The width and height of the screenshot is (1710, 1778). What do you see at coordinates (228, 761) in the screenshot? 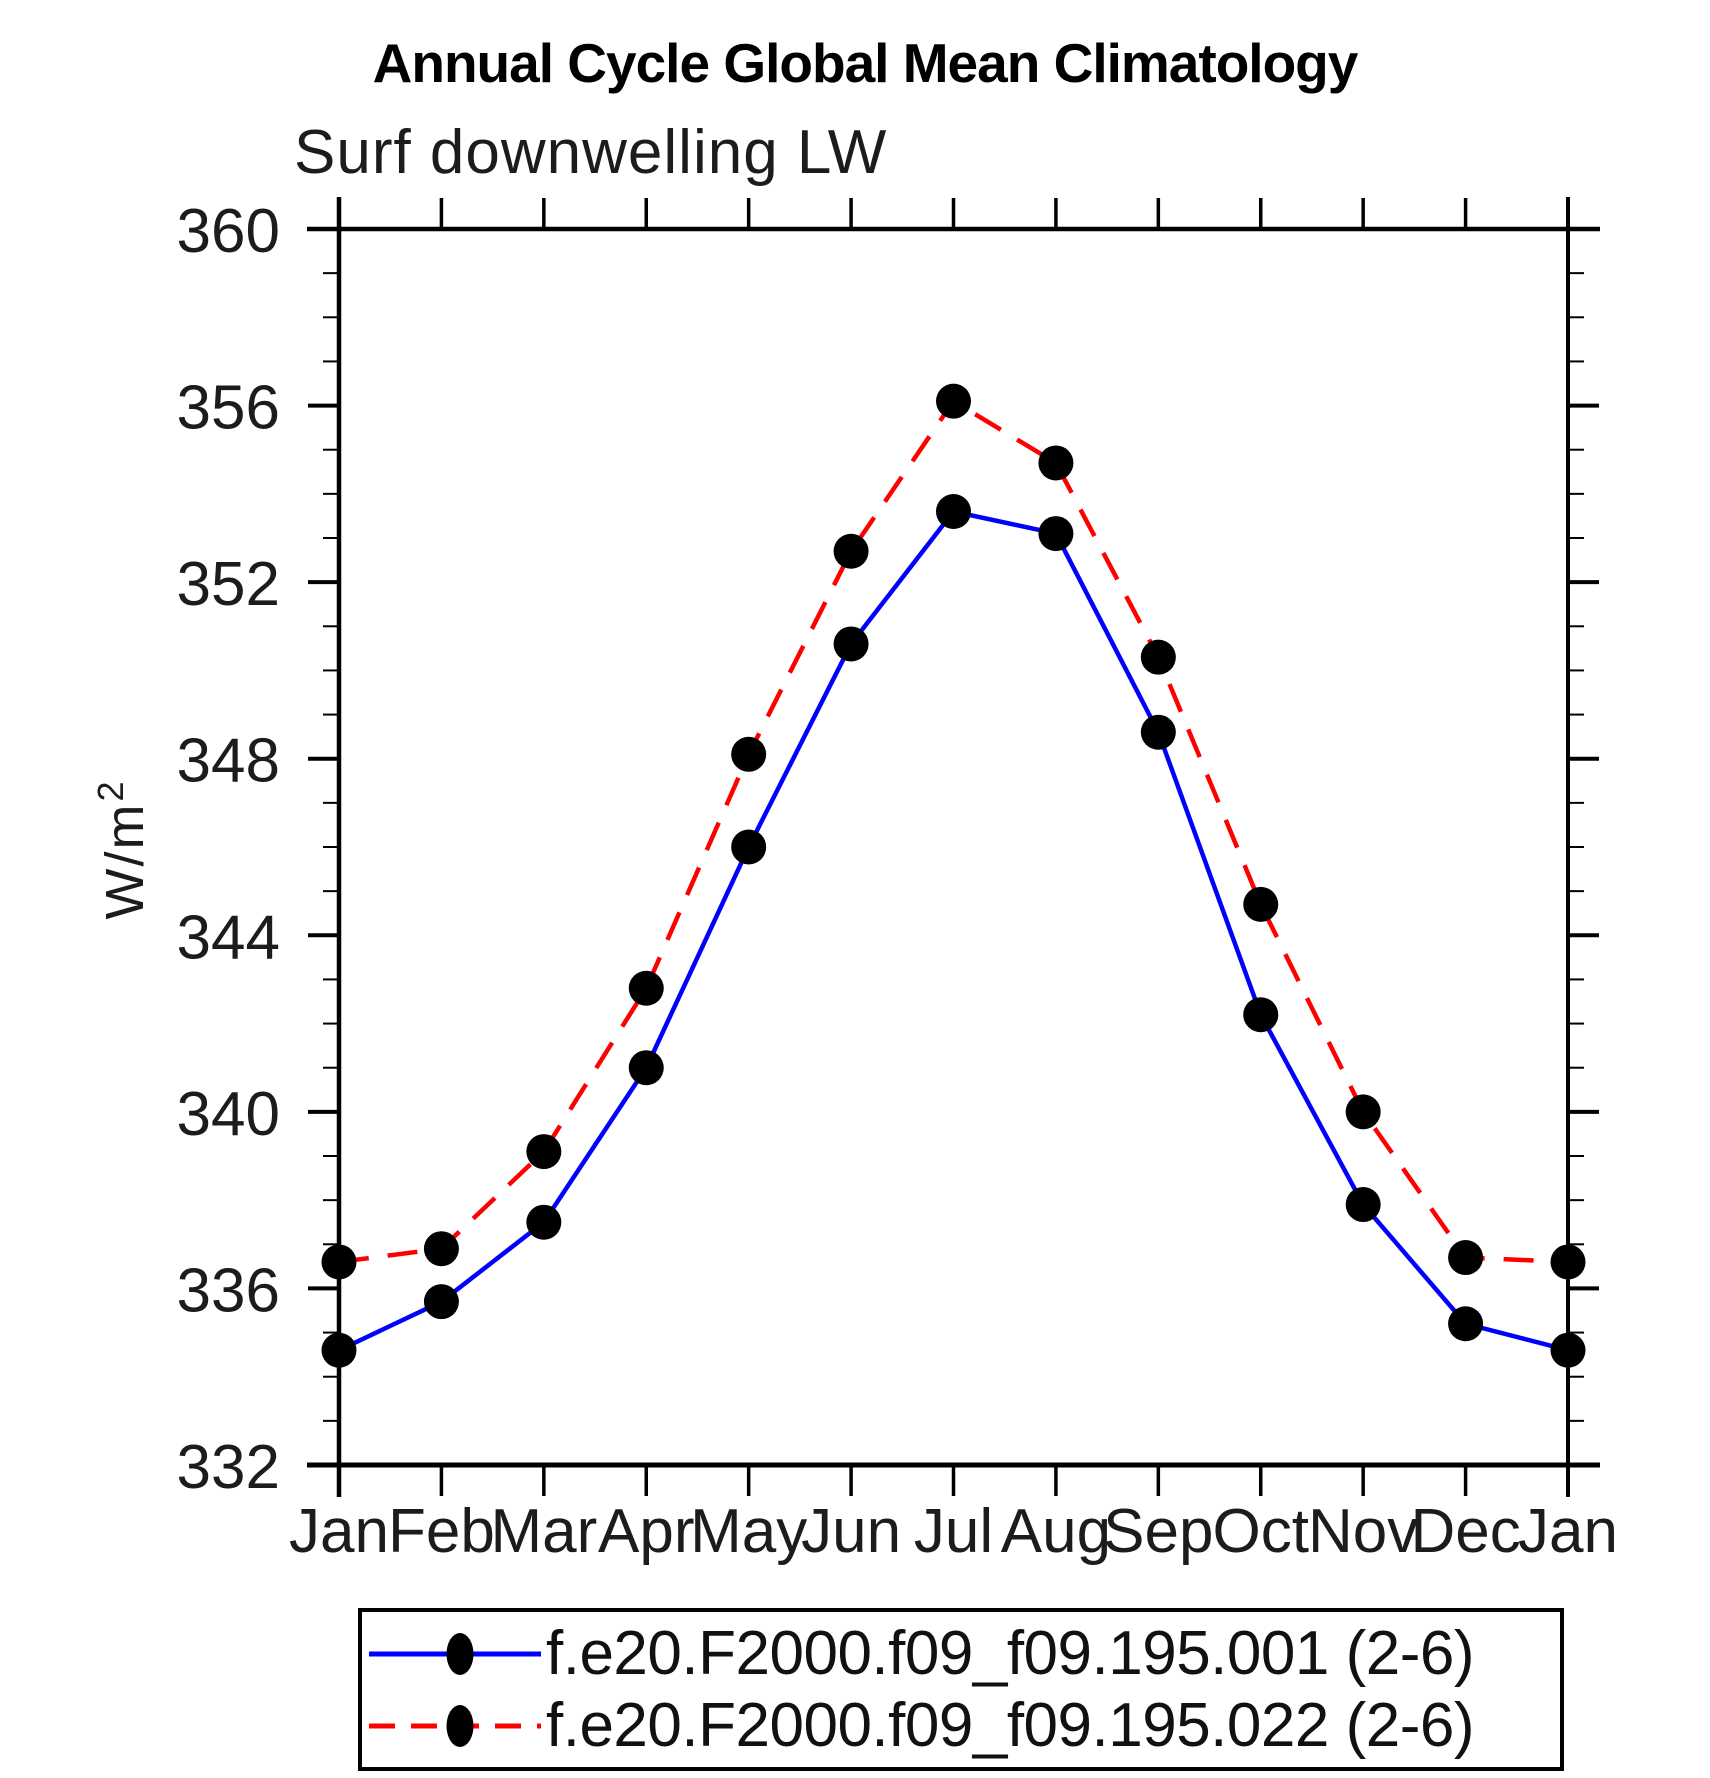
I see `y-tick-label: 348` at bounding box center [228, 761].